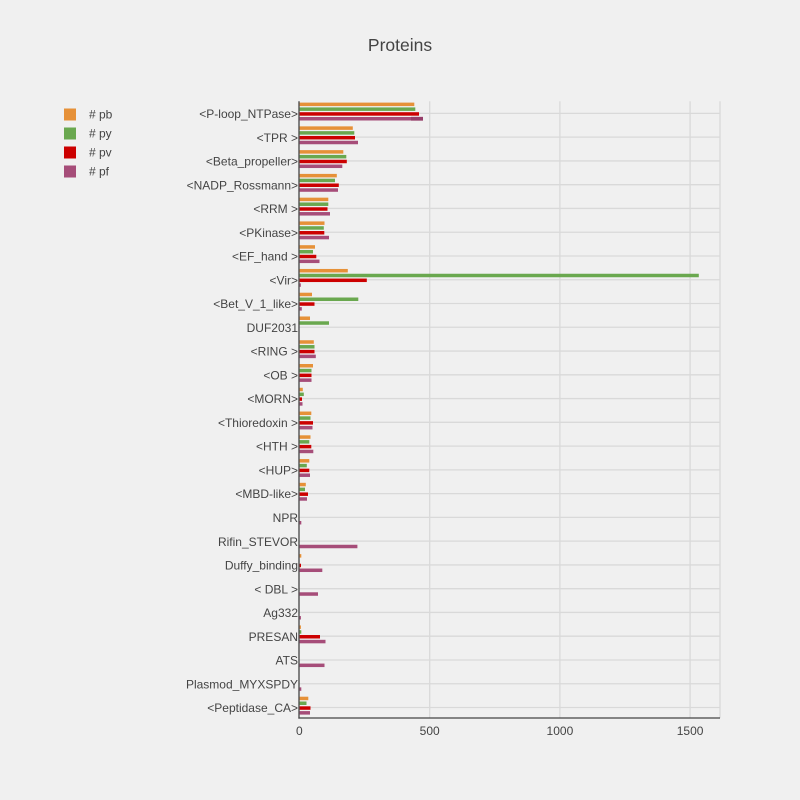  Describe the element at coordinates (101, 115) in the screenshot. I see `svg-text: # pb` at that location.